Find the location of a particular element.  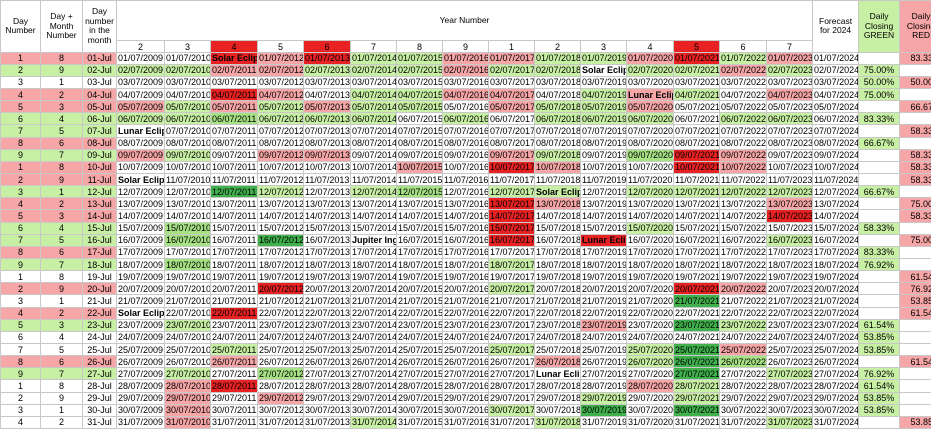

day-month-number-cell: 1 is located at coordinates (61, 301).